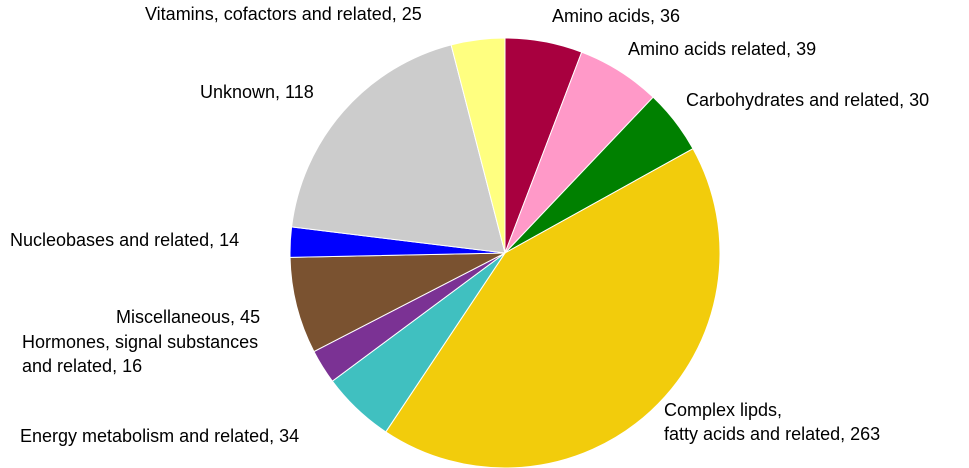  I want to click on label-line: Energy metabolism and related, 34, so click(159, 436).